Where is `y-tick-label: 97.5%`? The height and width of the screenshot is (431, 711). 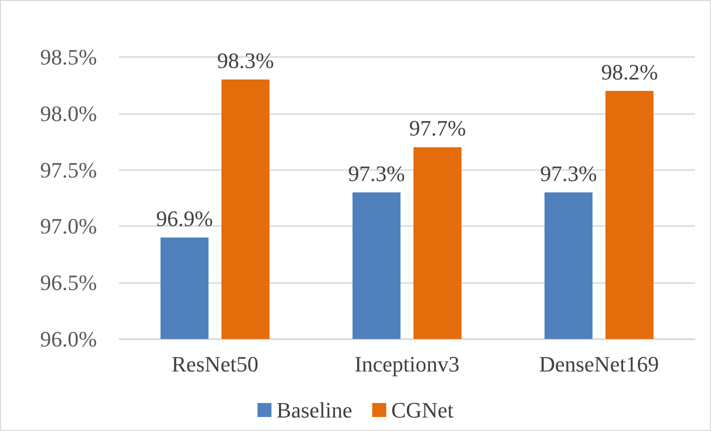 y-tick-label: 97.5% is located at coordinates (68, 169).